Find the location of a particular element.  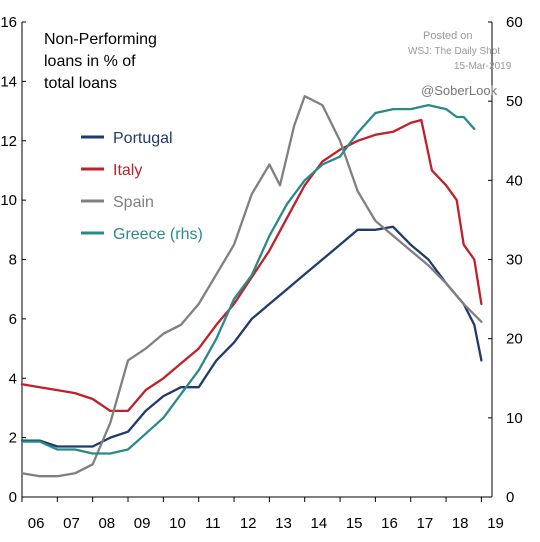

y-right-tick-label: 20 is located at coordinates (514, 339).